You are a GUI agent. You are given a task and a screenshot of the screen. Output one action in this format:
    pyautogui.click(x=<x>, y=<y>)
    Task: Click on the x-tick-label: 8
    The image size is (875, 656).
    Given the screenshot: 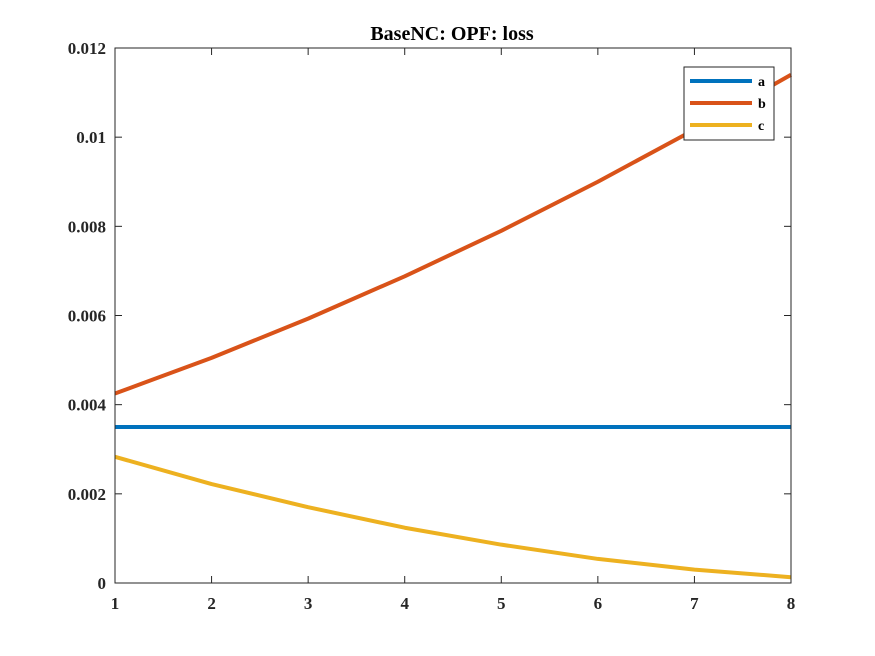 What is the action you would take?
    pyautogui.click(x=791, y=603)
    